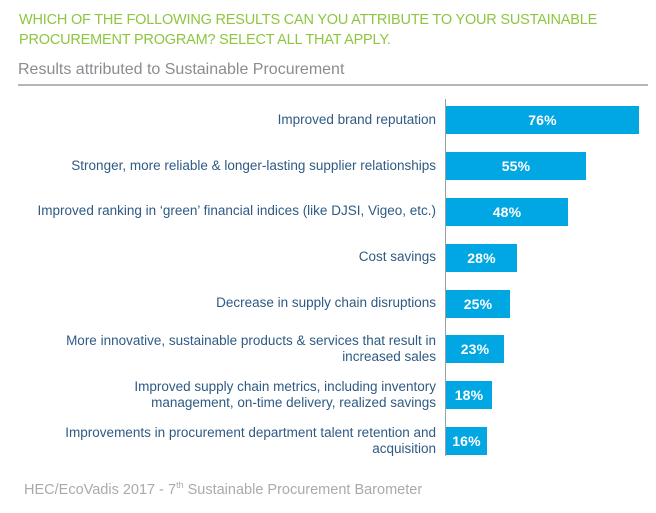 The width and height of the screenshot is (656, 513). What do you see at coordinates (356, 119) in the screenshot?
I see `category-label: Improved brand reputation` at bounding box center [356, 119].